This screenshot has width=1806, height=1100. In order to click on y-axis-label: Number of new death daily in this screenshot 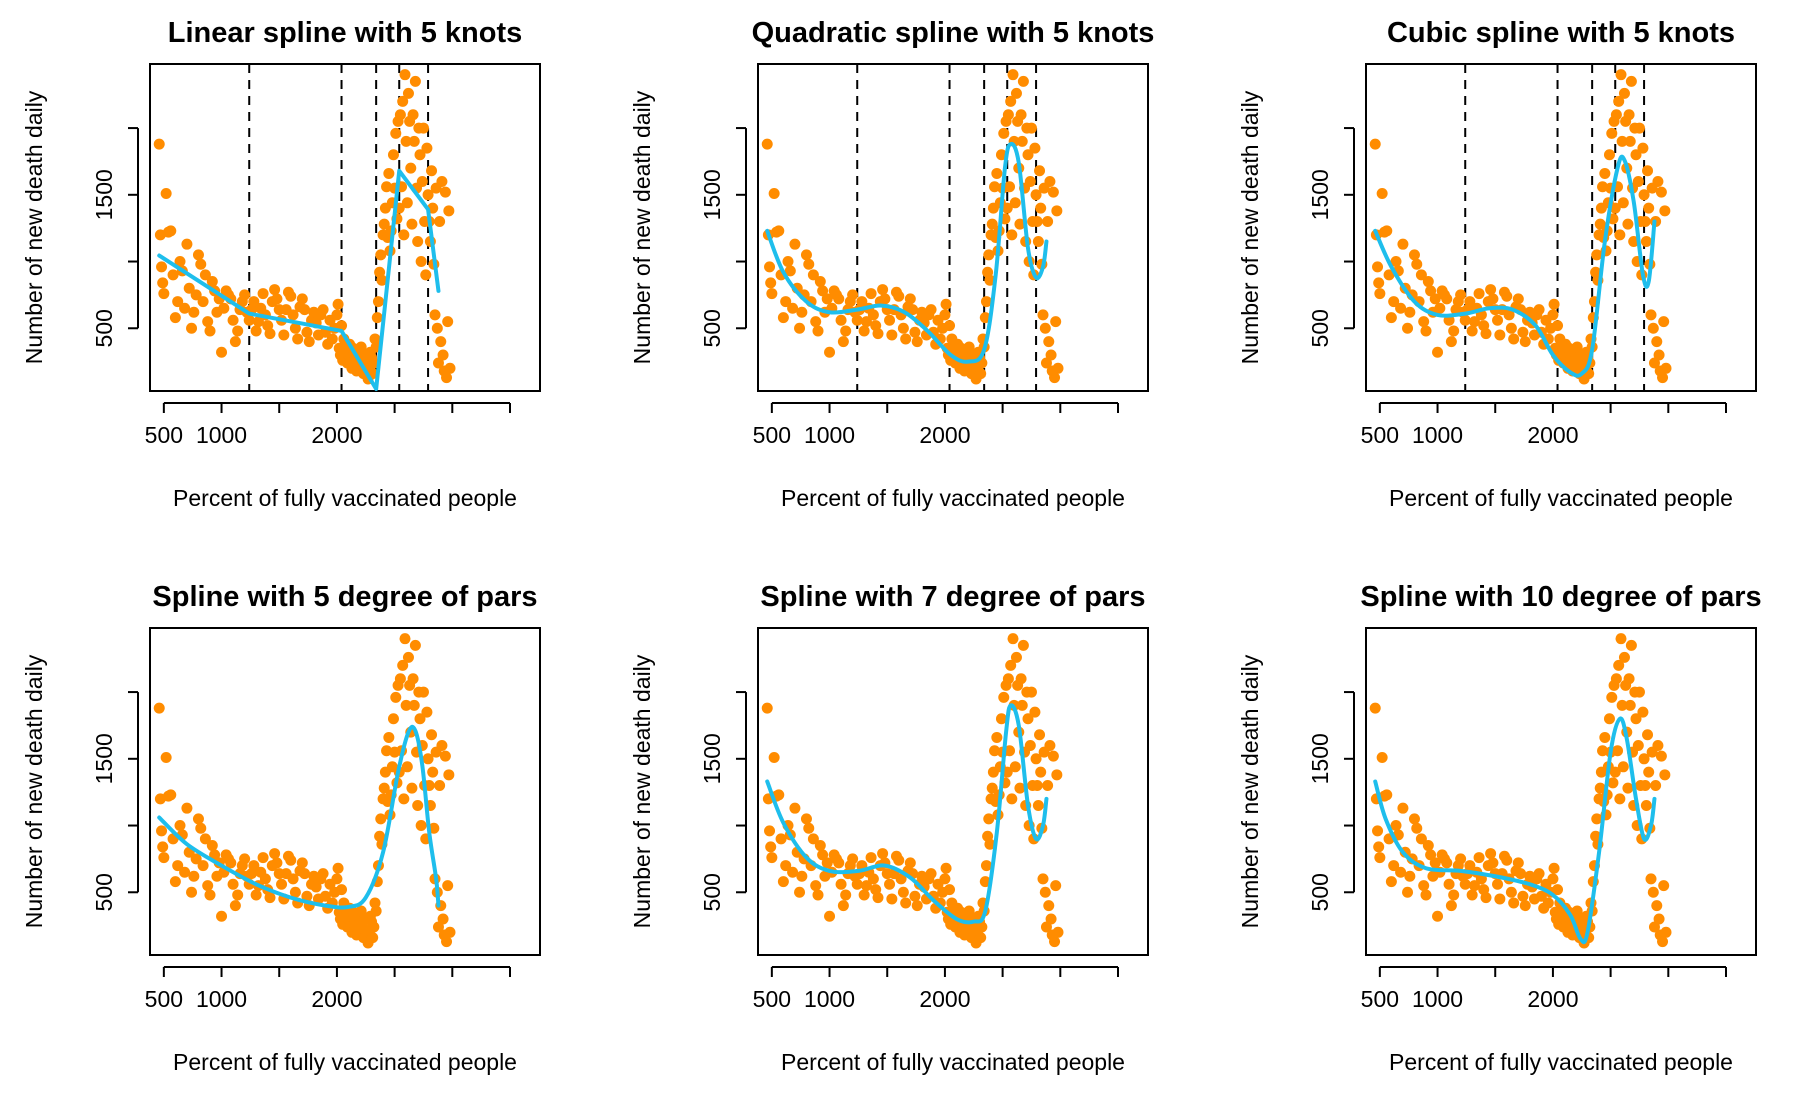, I will do `click(34, 227)`.